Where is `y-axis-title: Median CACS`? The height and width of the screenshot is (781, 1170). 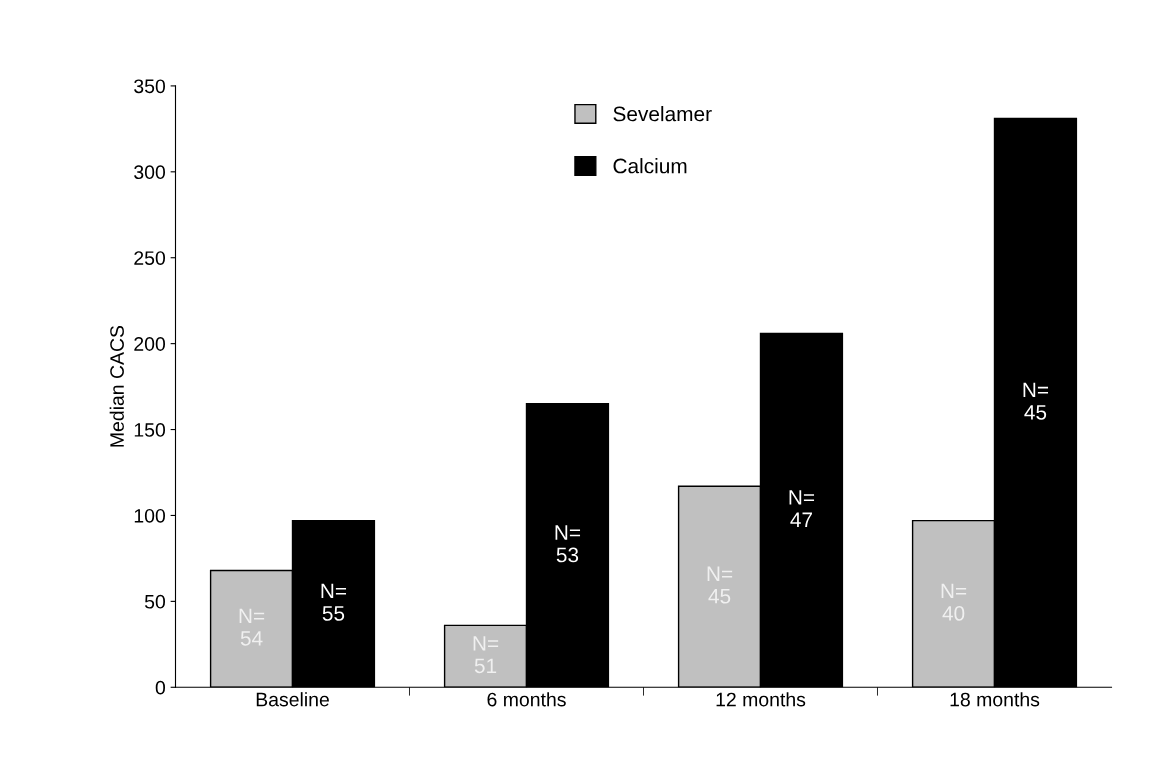 y-axis-title: Median CACS is located at coordinates (116, 386).